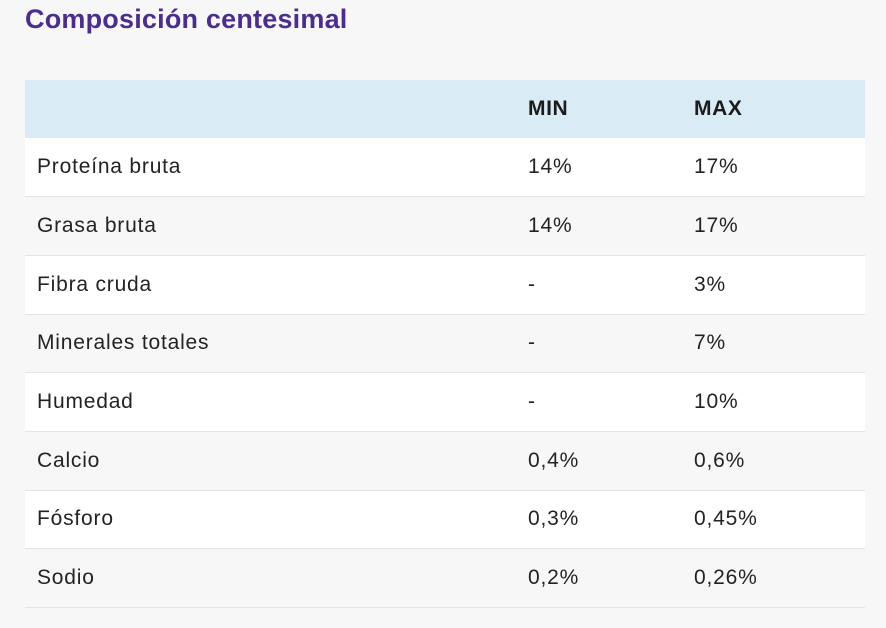  What do you see at coordinates (726, 519) in the screenshot?
I see `max-value: 0,45%` at bounding box center [726, 519].